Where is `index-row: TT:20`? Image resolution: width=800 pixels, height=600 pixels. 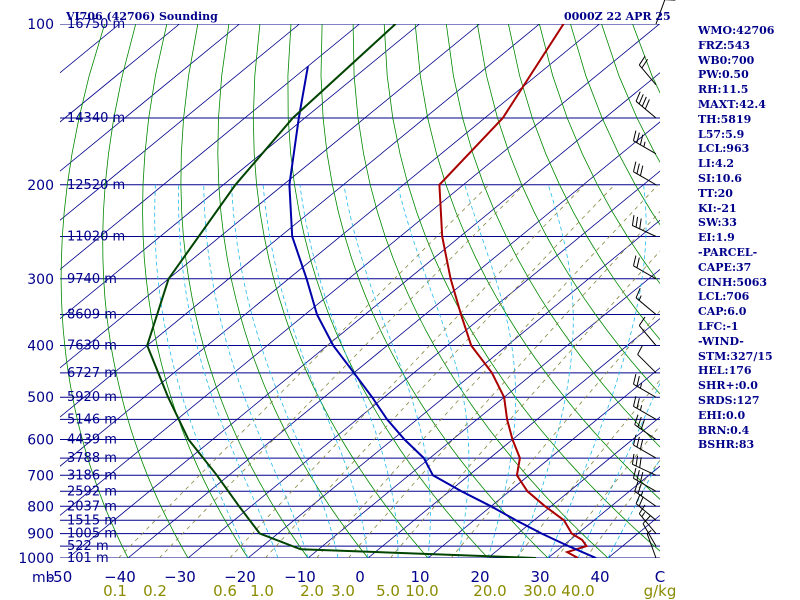 index-row: TT:20 is located at coordinates (715, 193).